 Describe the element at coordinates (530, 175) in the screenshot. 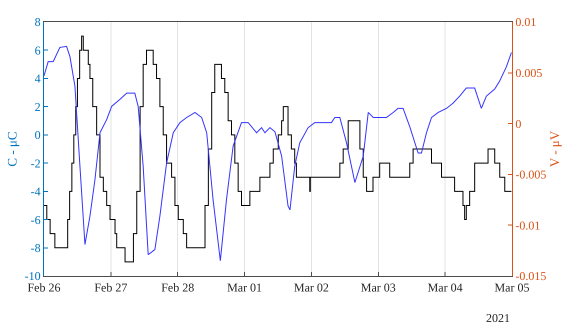

I see `y2-tick-label: -0.005` at that location.